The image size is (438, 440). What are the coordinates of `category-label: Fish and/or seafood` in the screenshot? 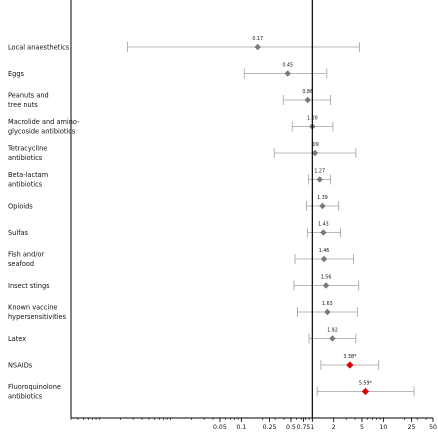 It's located at (26, 259).